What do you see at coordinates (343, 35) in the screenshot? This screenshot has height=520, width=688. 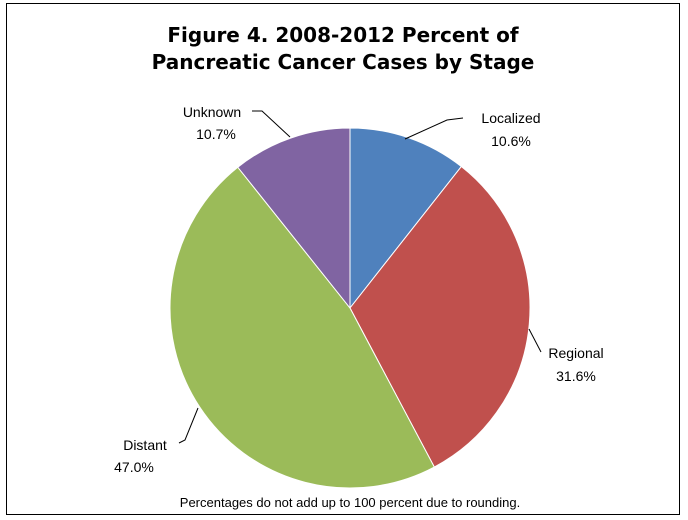 I see `chart-title-line-1: Figure 4. 2008-2012 Percent of` at bounding box center [343, 35].